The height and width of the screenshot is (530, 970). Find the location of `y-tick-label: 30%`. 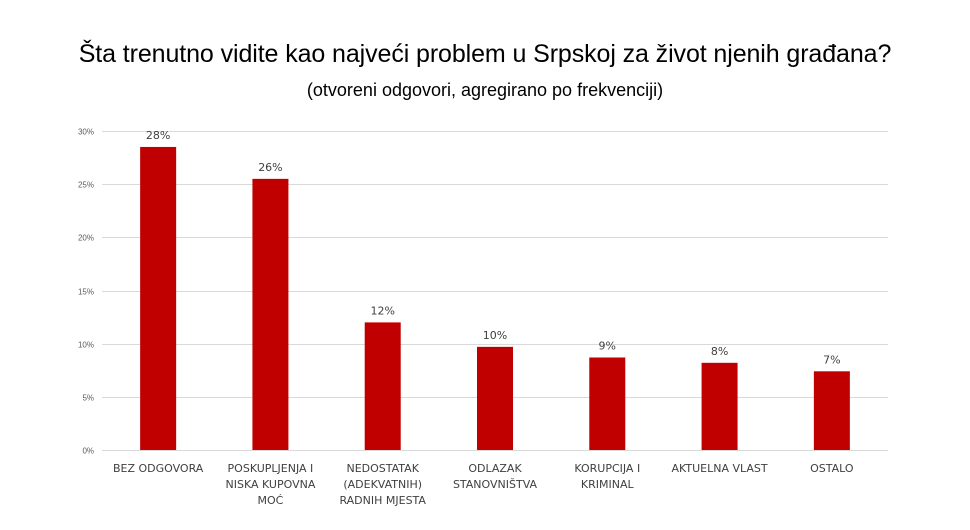

y-tick-label: 30% is located at coordinates (86, 132).